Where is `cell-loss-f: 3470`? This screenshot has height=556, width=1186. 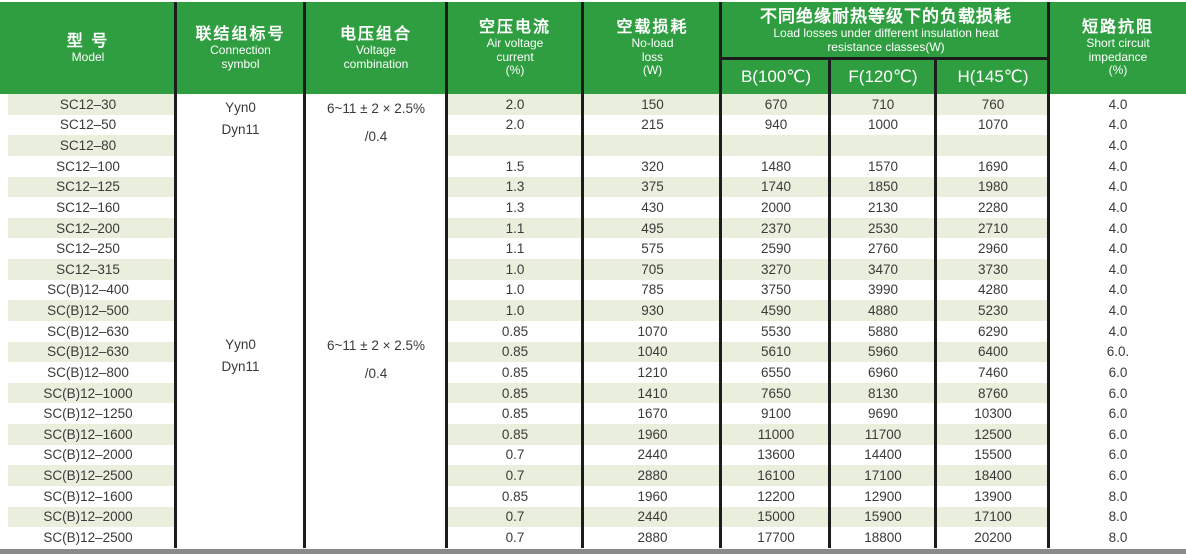
cell-loss-f: 3470 is located at coordinates (883, 269).